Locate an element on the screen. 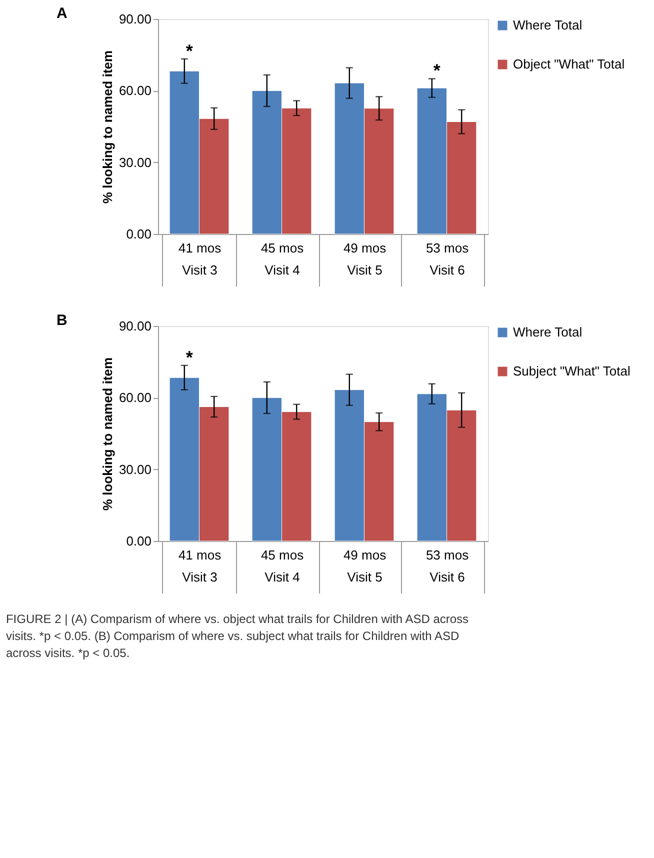 The image size is (654, 858). legend-label: Object "What" Total is located at coordinates (569, 64).